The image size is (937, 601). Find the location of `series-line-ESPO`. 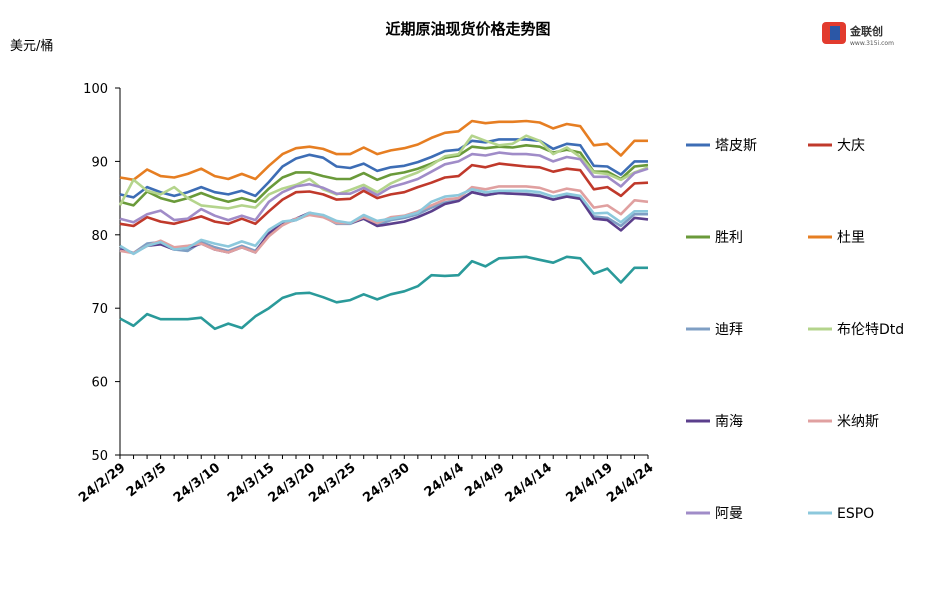

series-line-ESPO is located at coordinates (383, 222).